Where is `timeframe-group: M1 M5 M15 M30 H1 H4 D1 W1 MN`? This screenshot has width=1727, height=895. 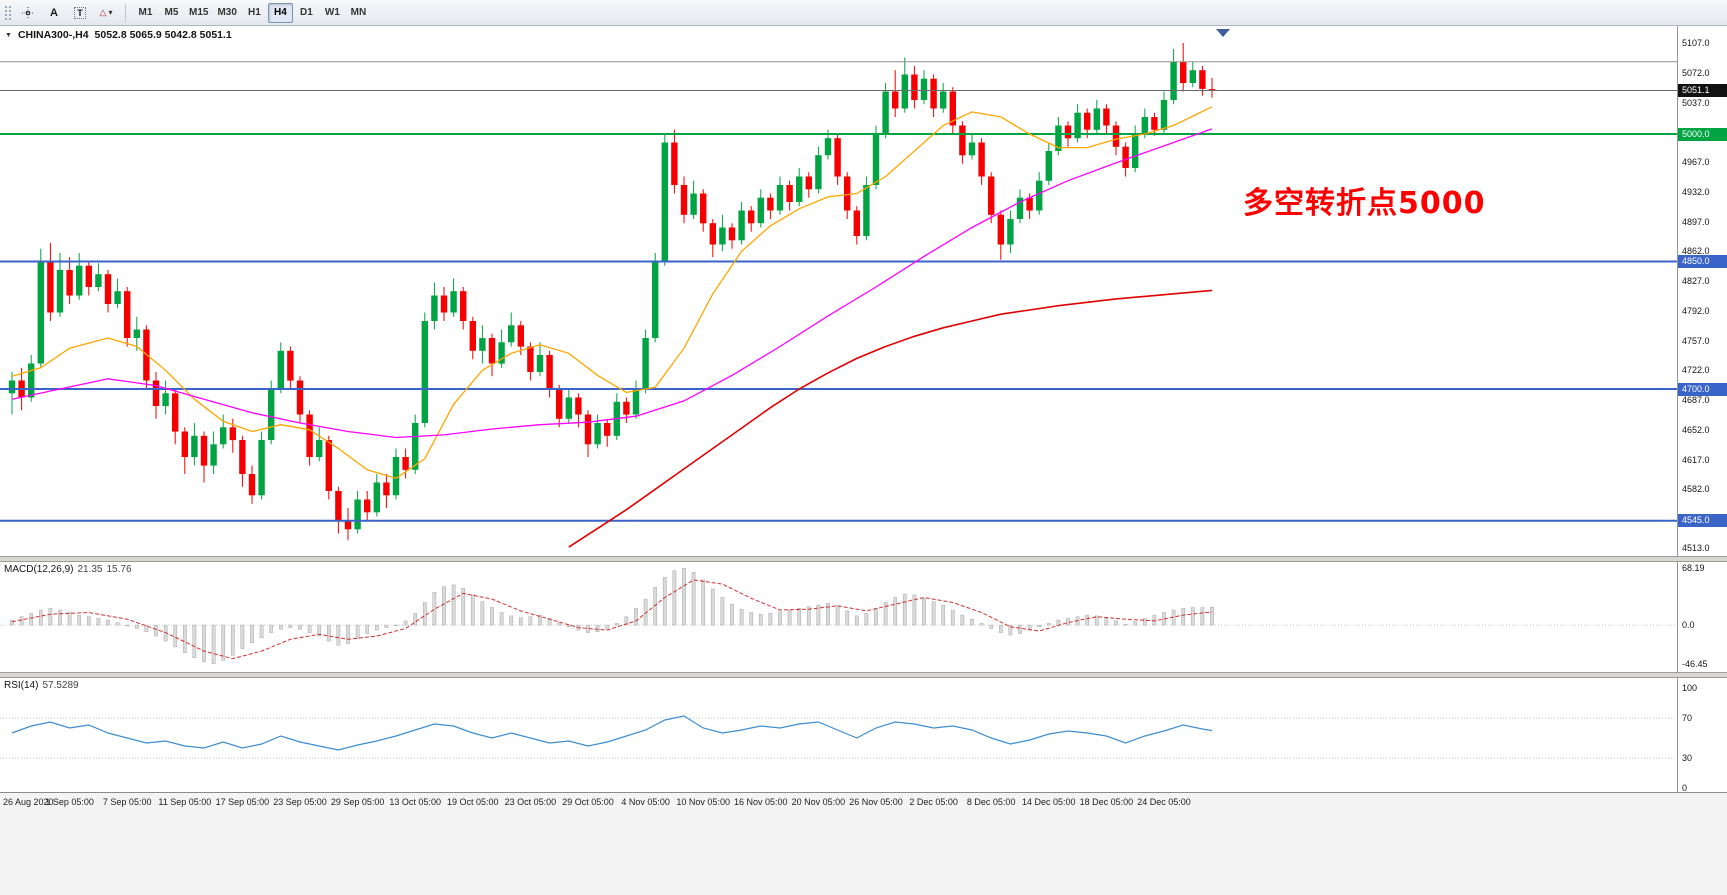 timeframe-group: M1 M5 M15 M30 H1 H4 D1 W1 MN is located at coordinates (252, 12).